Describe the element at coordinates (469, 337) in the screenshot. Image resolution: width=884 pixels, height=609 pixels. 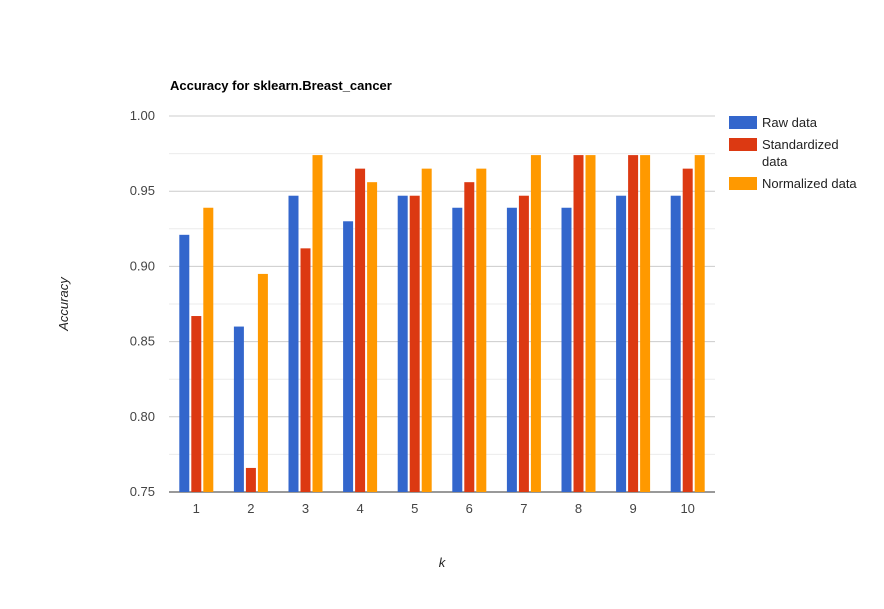
I see `bar-standardized-data-k6` at that location.